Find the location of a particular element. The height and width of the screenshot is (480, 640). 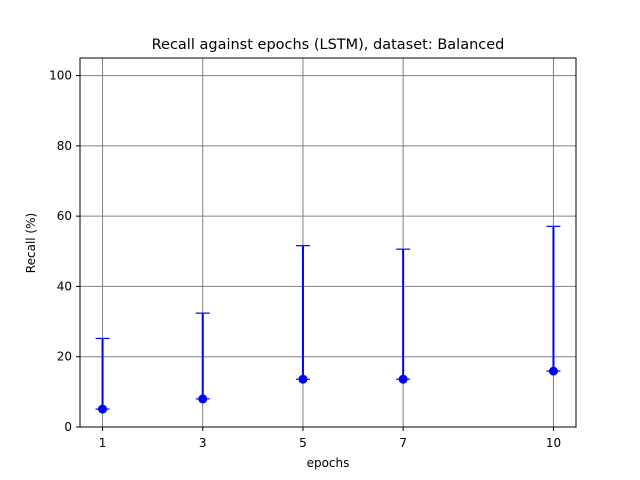

y-tick-label: 80 is located at coordinates (64, 146).